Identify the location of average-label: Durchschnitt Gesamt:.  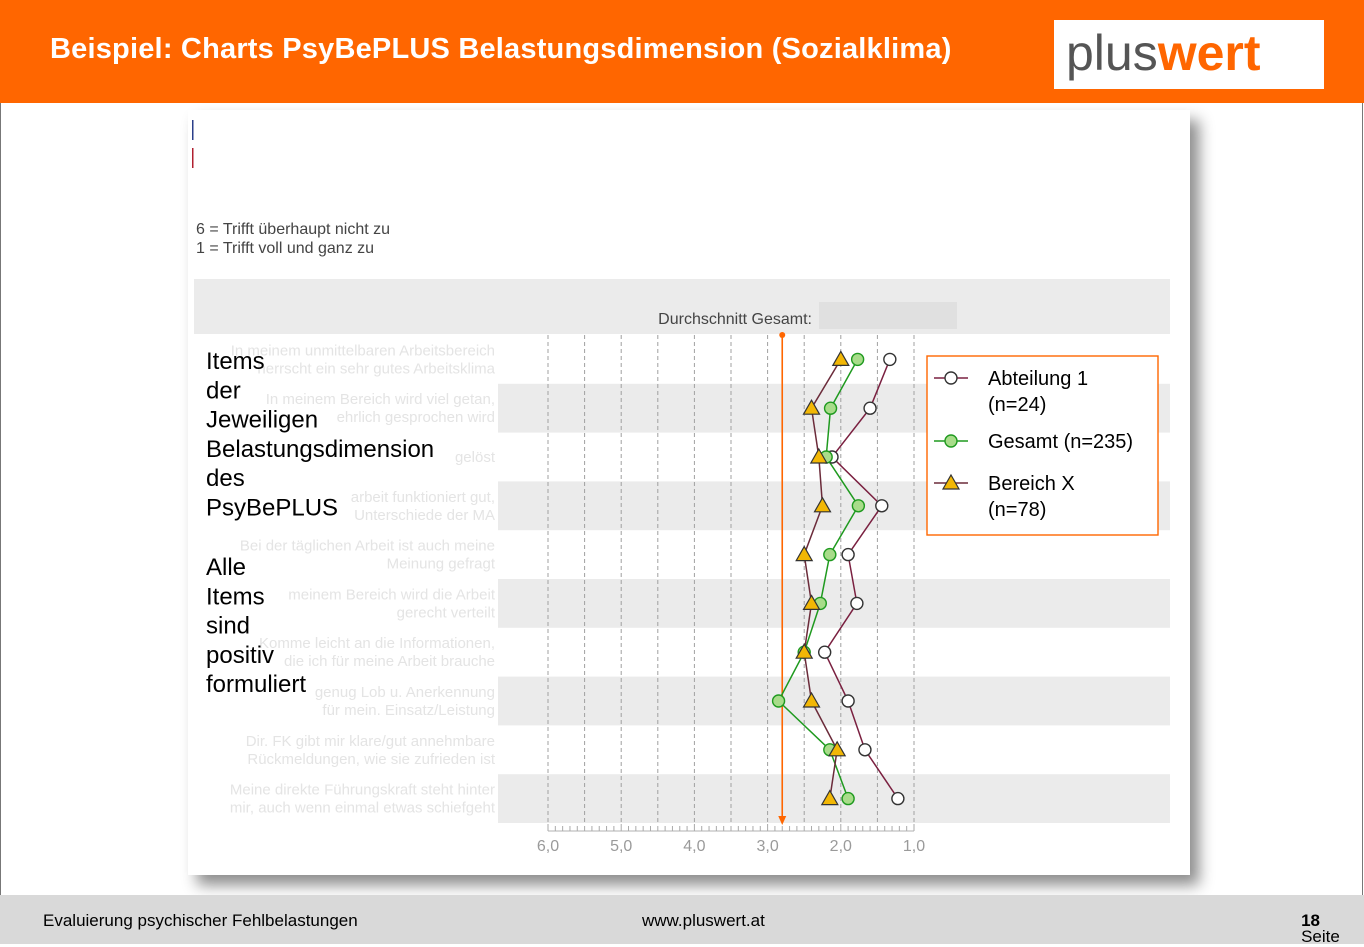
(735, 319).